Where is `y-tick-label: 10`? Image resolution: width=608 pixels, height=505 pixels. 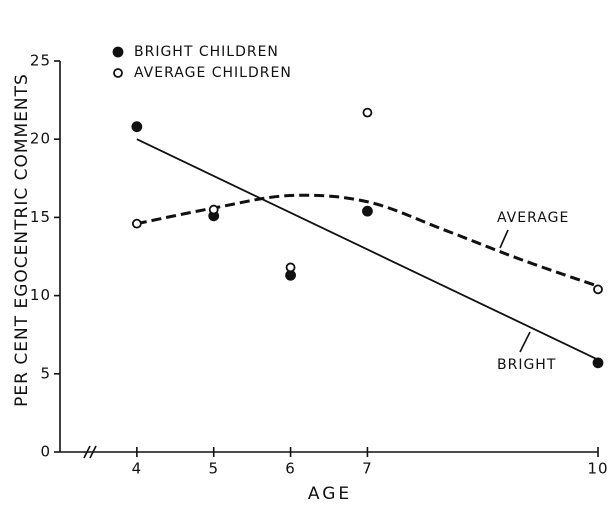 y-tick-label: 10 is located at coordinates (40, 295).